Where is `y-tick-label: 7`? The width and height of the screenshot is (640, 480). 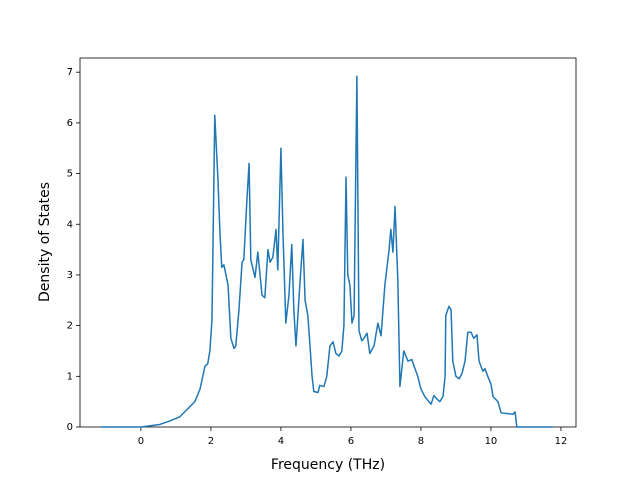
y-tick-label: 7 is located at coordinates (70, 72).